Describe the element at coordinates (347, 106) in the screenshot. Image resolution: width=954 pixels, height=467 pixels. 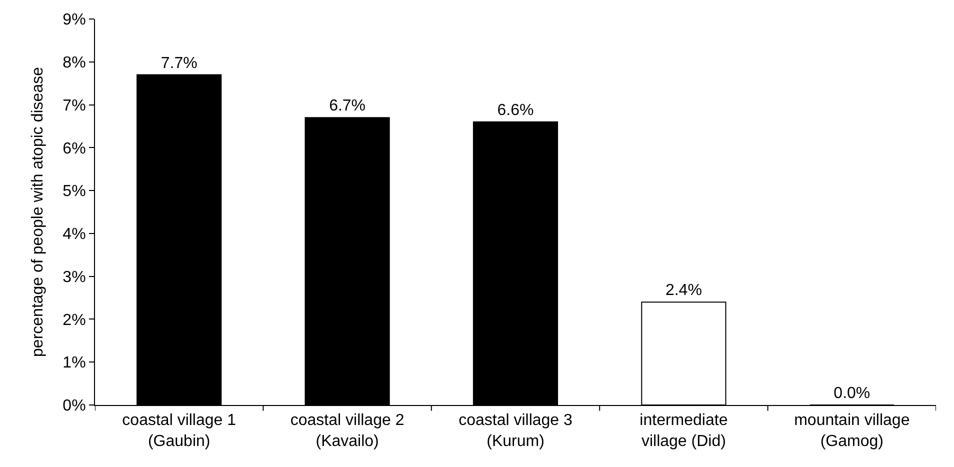
I see `data-label: 6.7%` at that location.